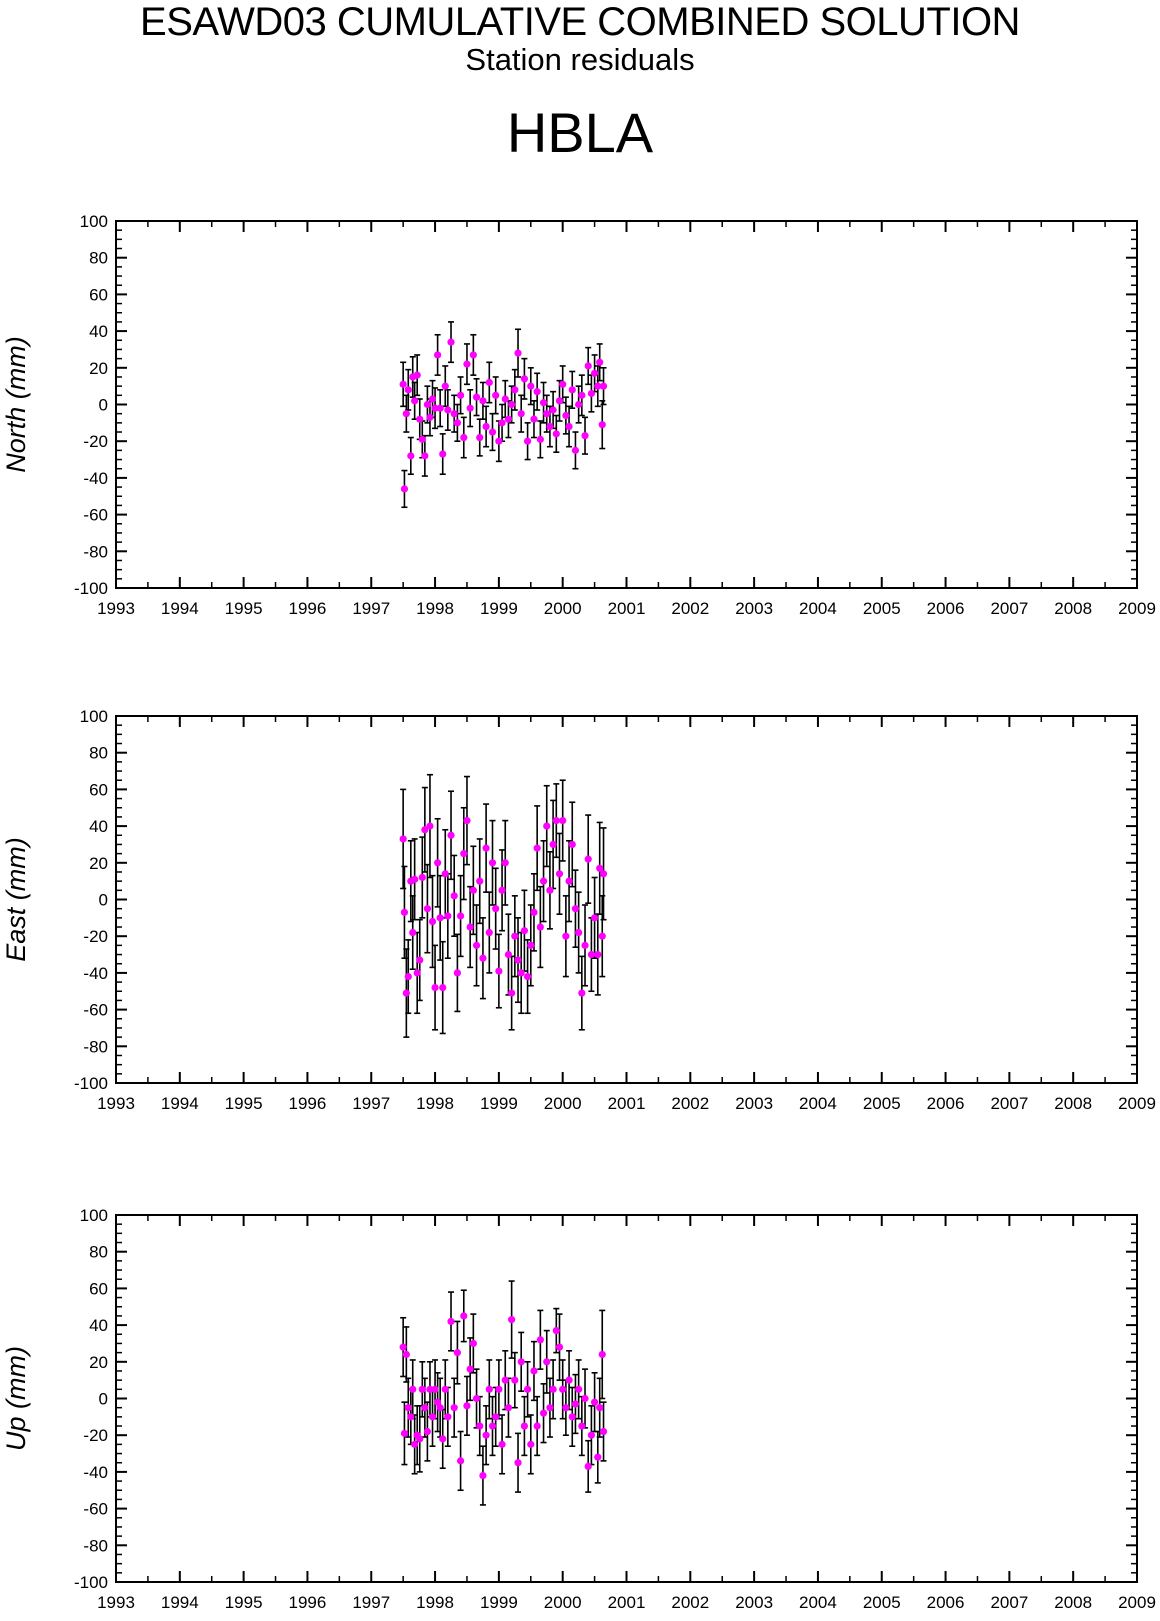 Image resolution: width=1160 pixels, height=1621 pixels. Describe the element at coordinates (435, 1103) in the screenshot. I see `east-x-tick-label: 1998` at that location.